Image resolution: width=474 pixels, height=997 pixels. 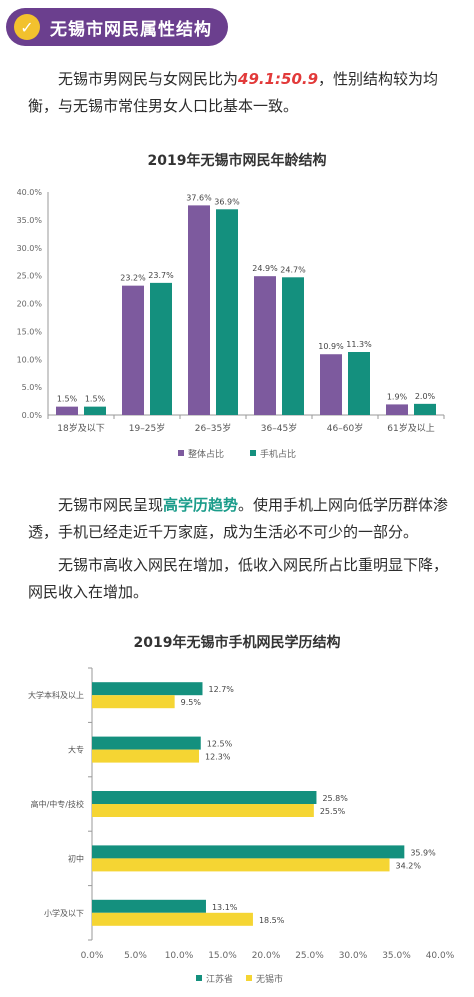 What do you see at coordinates (218, 757) in the screenshot?
I see `bar-value-label: 12.3%` at bounding box center [218, 757].